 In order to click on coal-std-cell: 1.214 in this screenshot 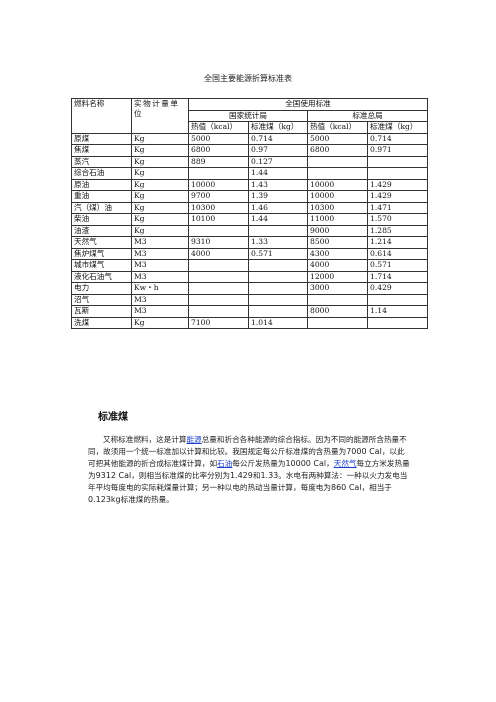, I will do `click(397, 242)`.